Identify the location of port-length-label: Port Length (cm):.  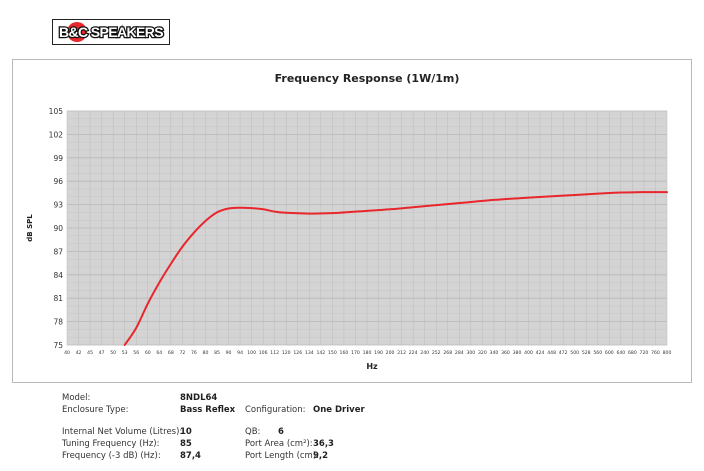
(282, 456).